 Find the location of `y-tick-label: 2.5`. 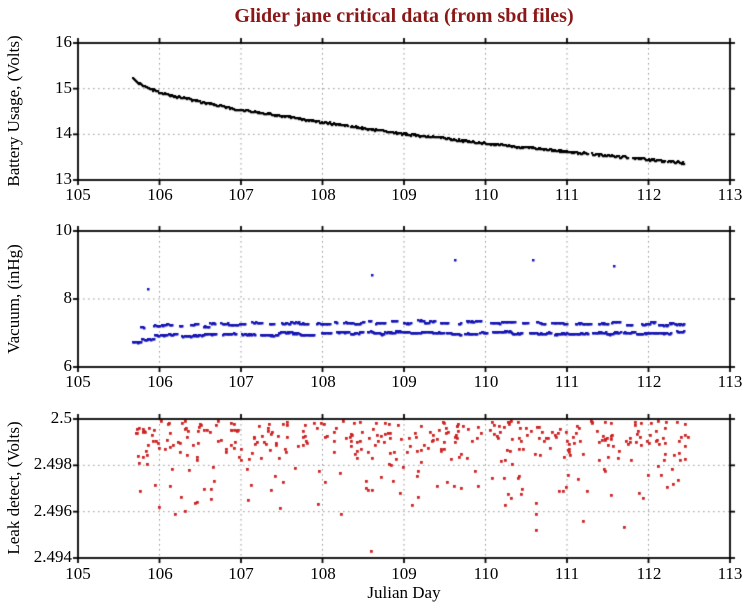

y-tick-label: 2.5 is located at coordinates (61, 418).